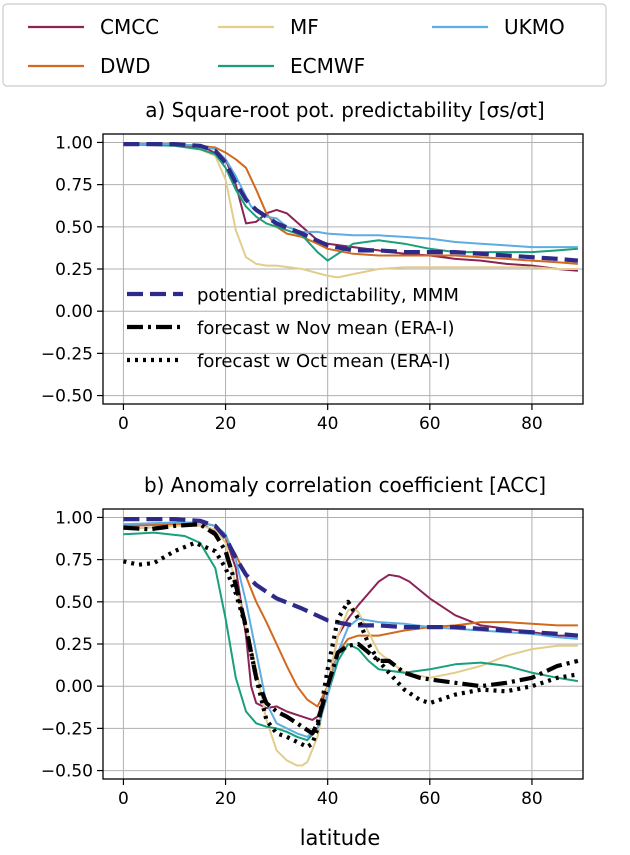 This screenshot has width=630, height=855. Describe the element at coordinates (74, 687) in the screenshot. I see `panel-b-ytick-label: 0.00` at that location.